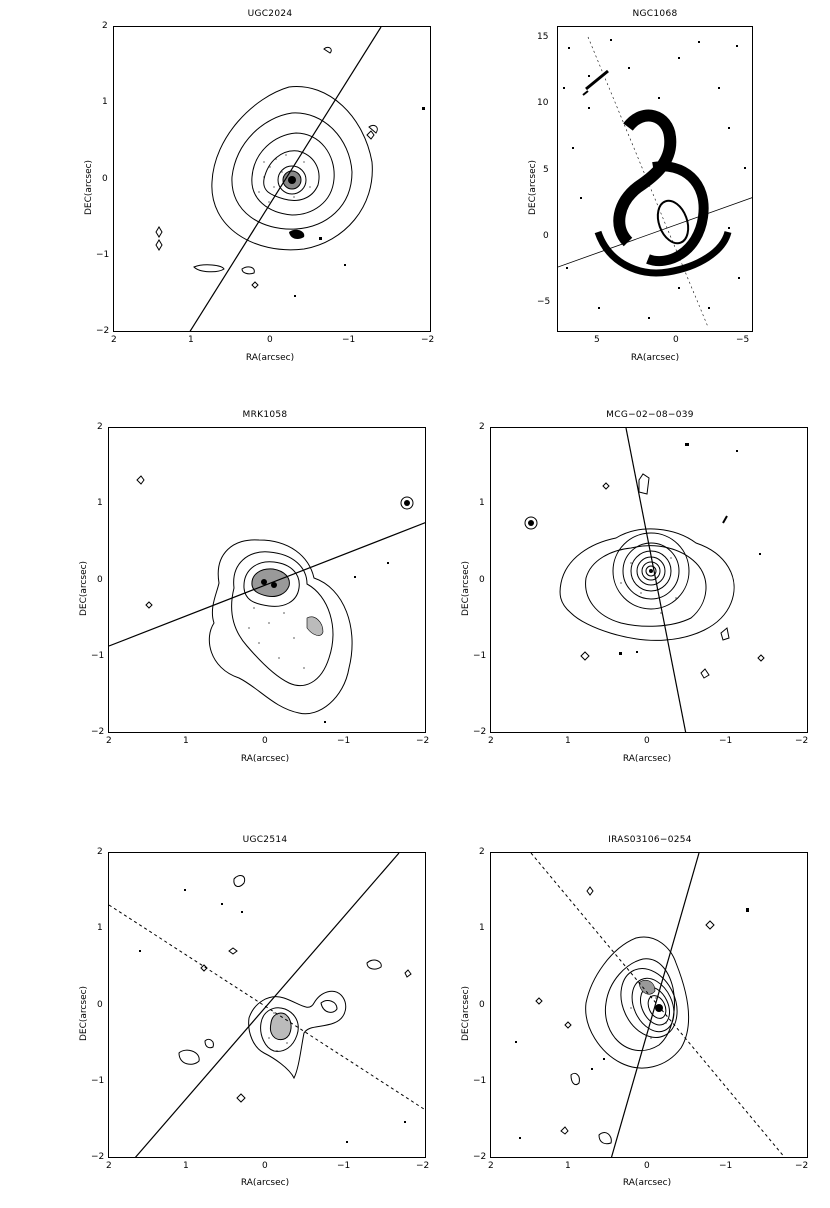 This screenshot has width=830, height=1208. I want to click on panel-title: UGC2024, so click(270, 14).